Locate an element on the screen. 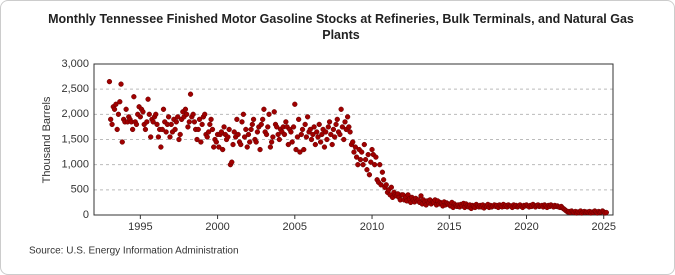 Image resolution: width=675 pixels, height=275 pixels. y-tick-label: 3,000 is located at coordinates (75, 64).